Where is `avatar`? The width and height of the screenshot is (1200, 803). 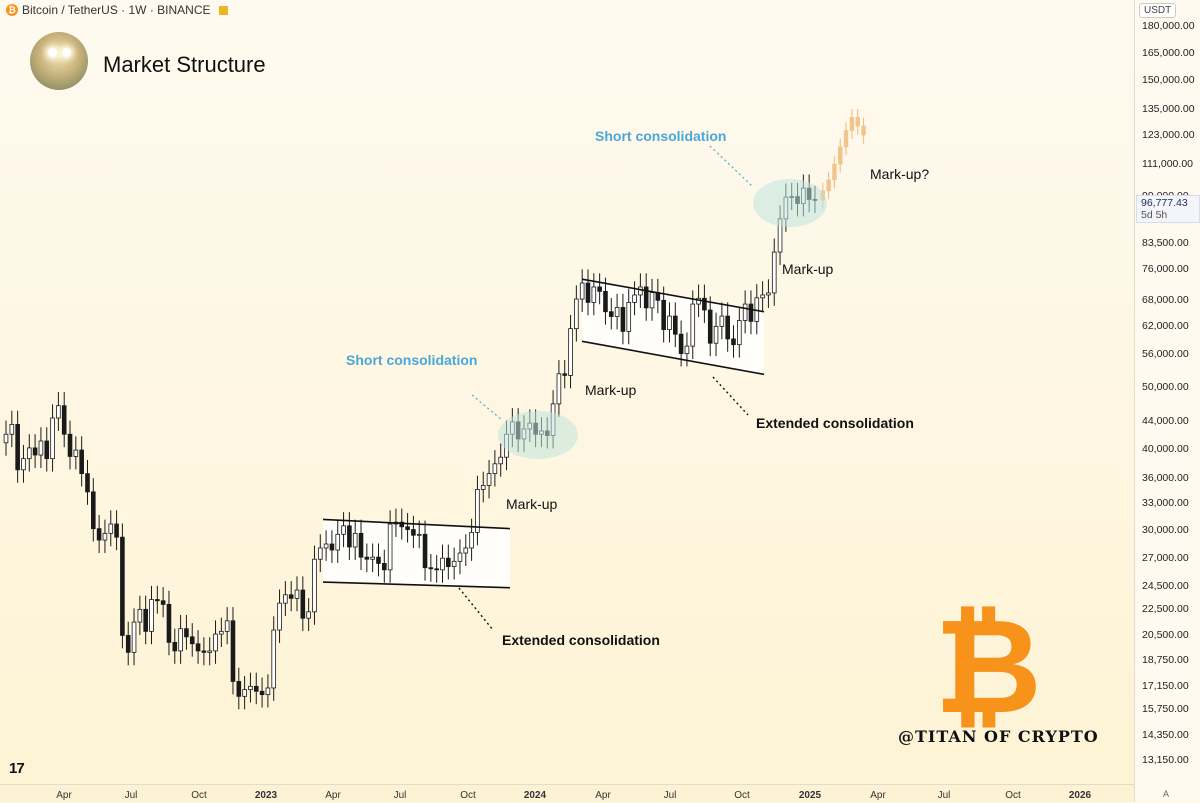
avatar is located at coordinates (59, 61).